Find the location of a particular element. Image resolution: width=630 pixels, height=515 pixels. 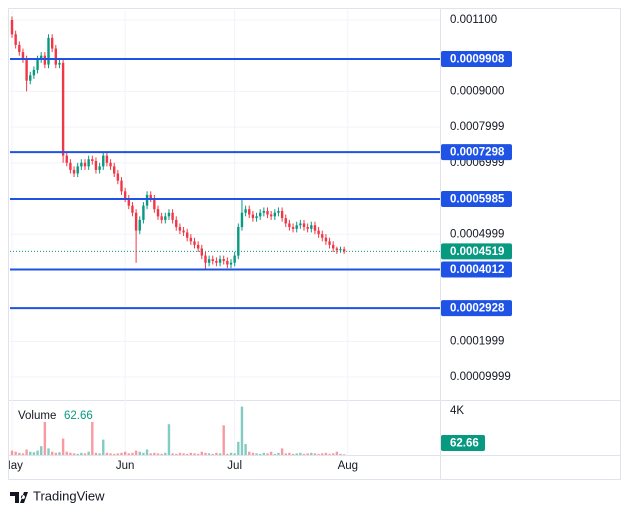

price-line-label: 0.0007298 is located at coordinates (477, 153).